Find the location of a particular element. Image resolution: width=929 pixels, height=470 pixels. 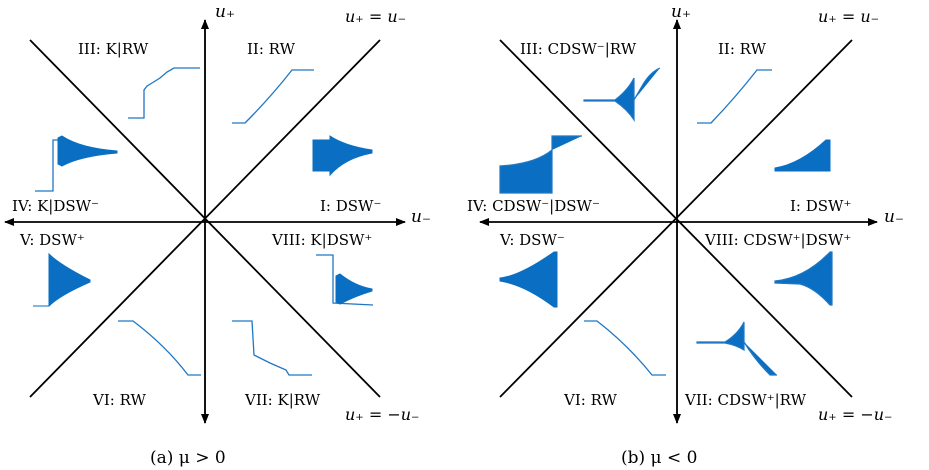

panel-b-wave-II-rw is located at coordinates (734, 96).